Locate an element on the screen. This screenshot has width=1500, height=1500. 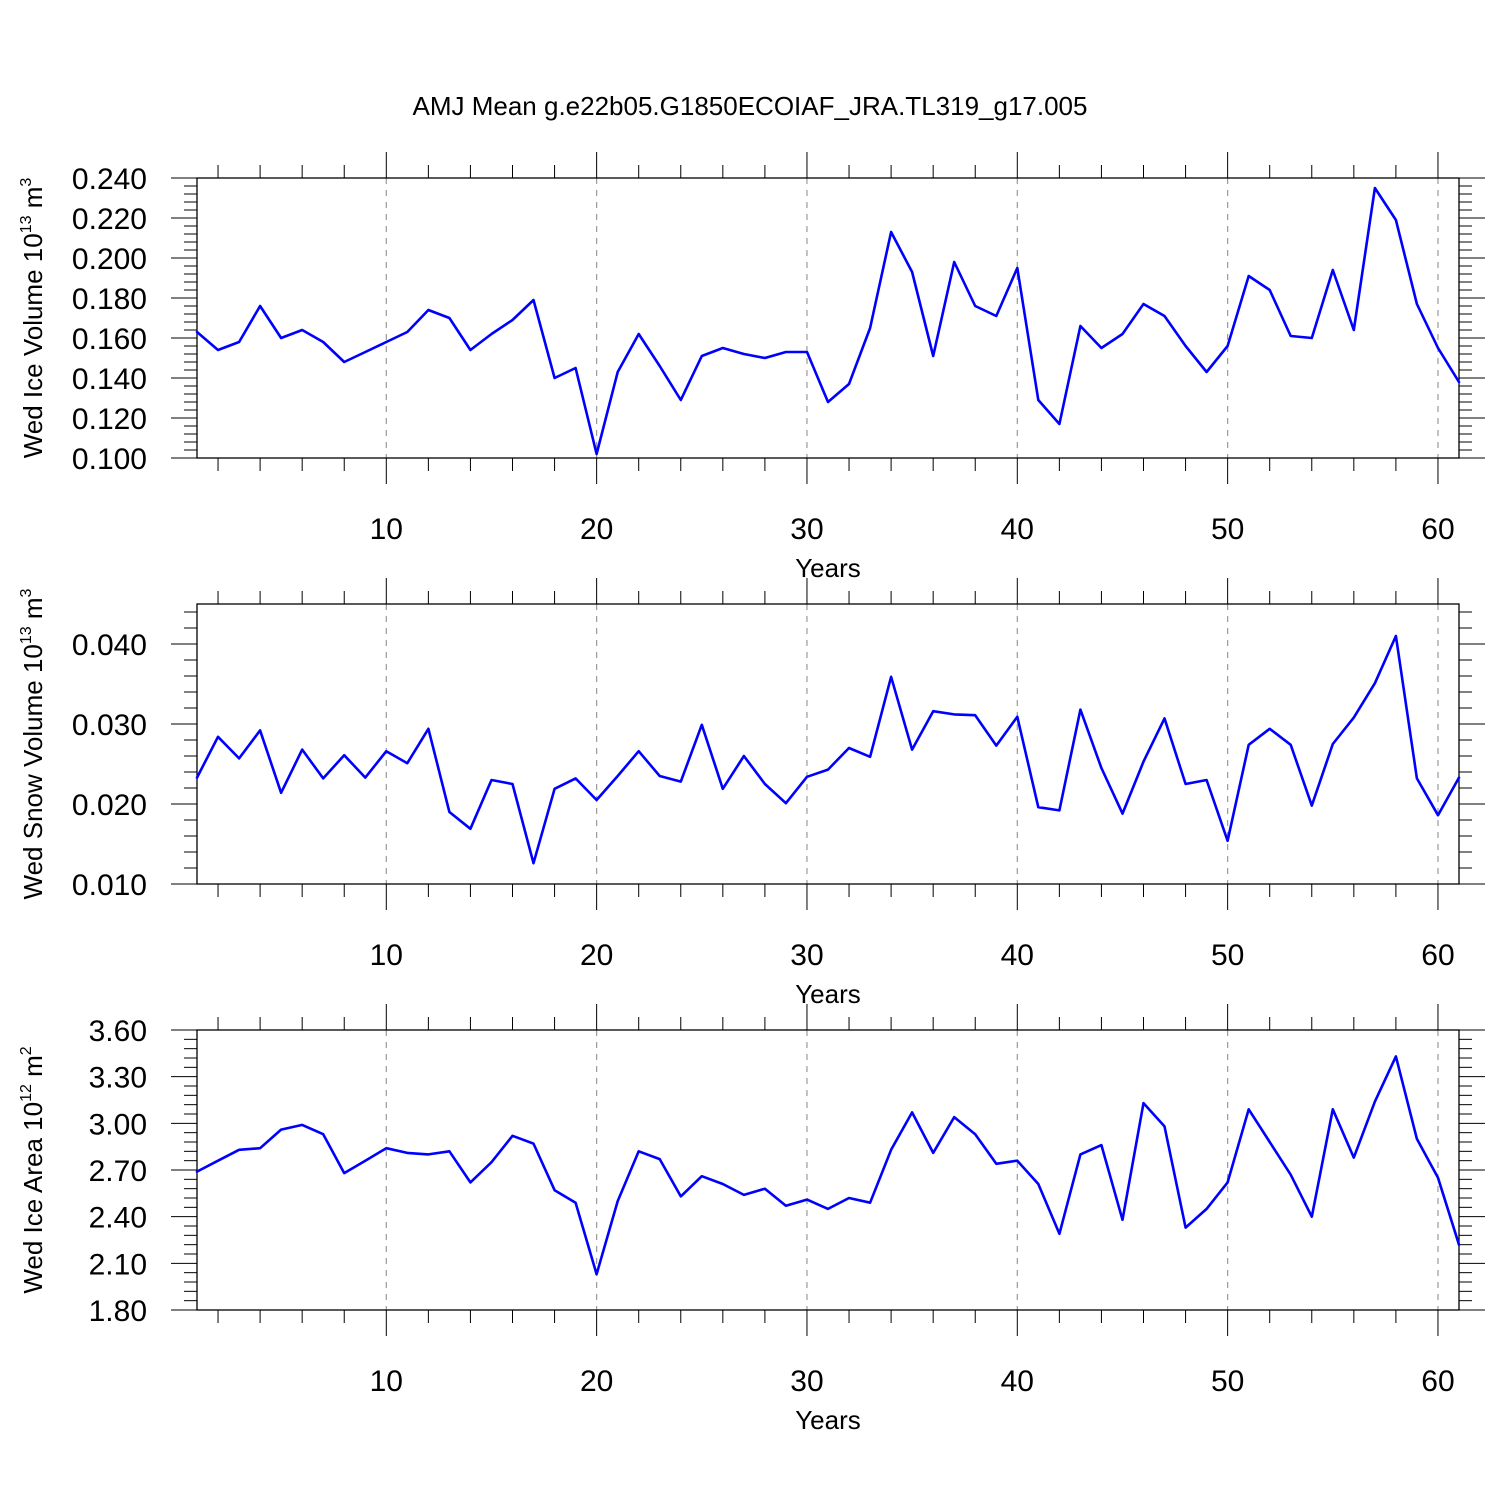
y-tick-label: 2.10 is located at coordinates (118, 1264).